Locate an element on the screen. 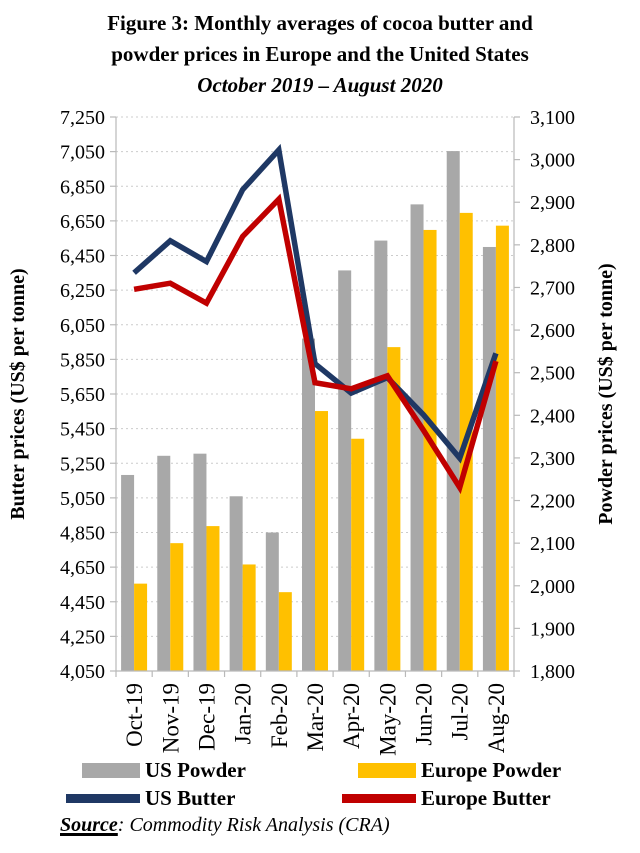 Image resolution: width=640 pixels, height=853 pixels. right-tick-label: 2,400 is located at coordinates (552, 416).